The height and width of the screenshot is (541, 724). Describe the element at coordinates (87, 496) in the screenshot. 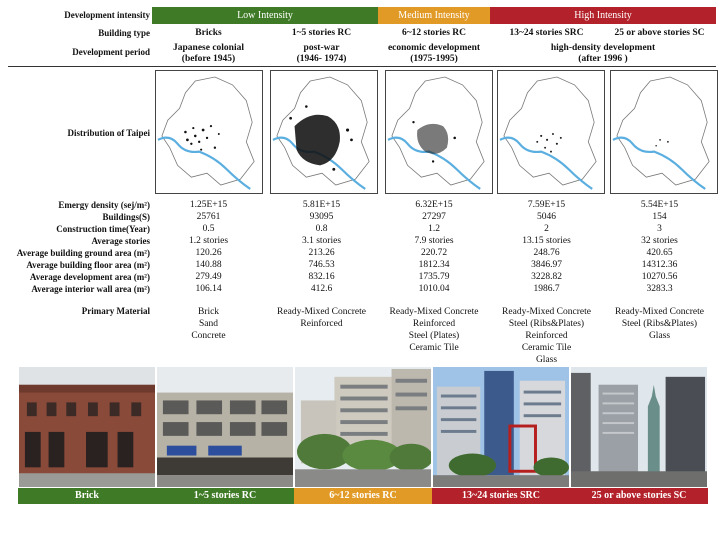

I see `caption-brick: Brick` at that location.